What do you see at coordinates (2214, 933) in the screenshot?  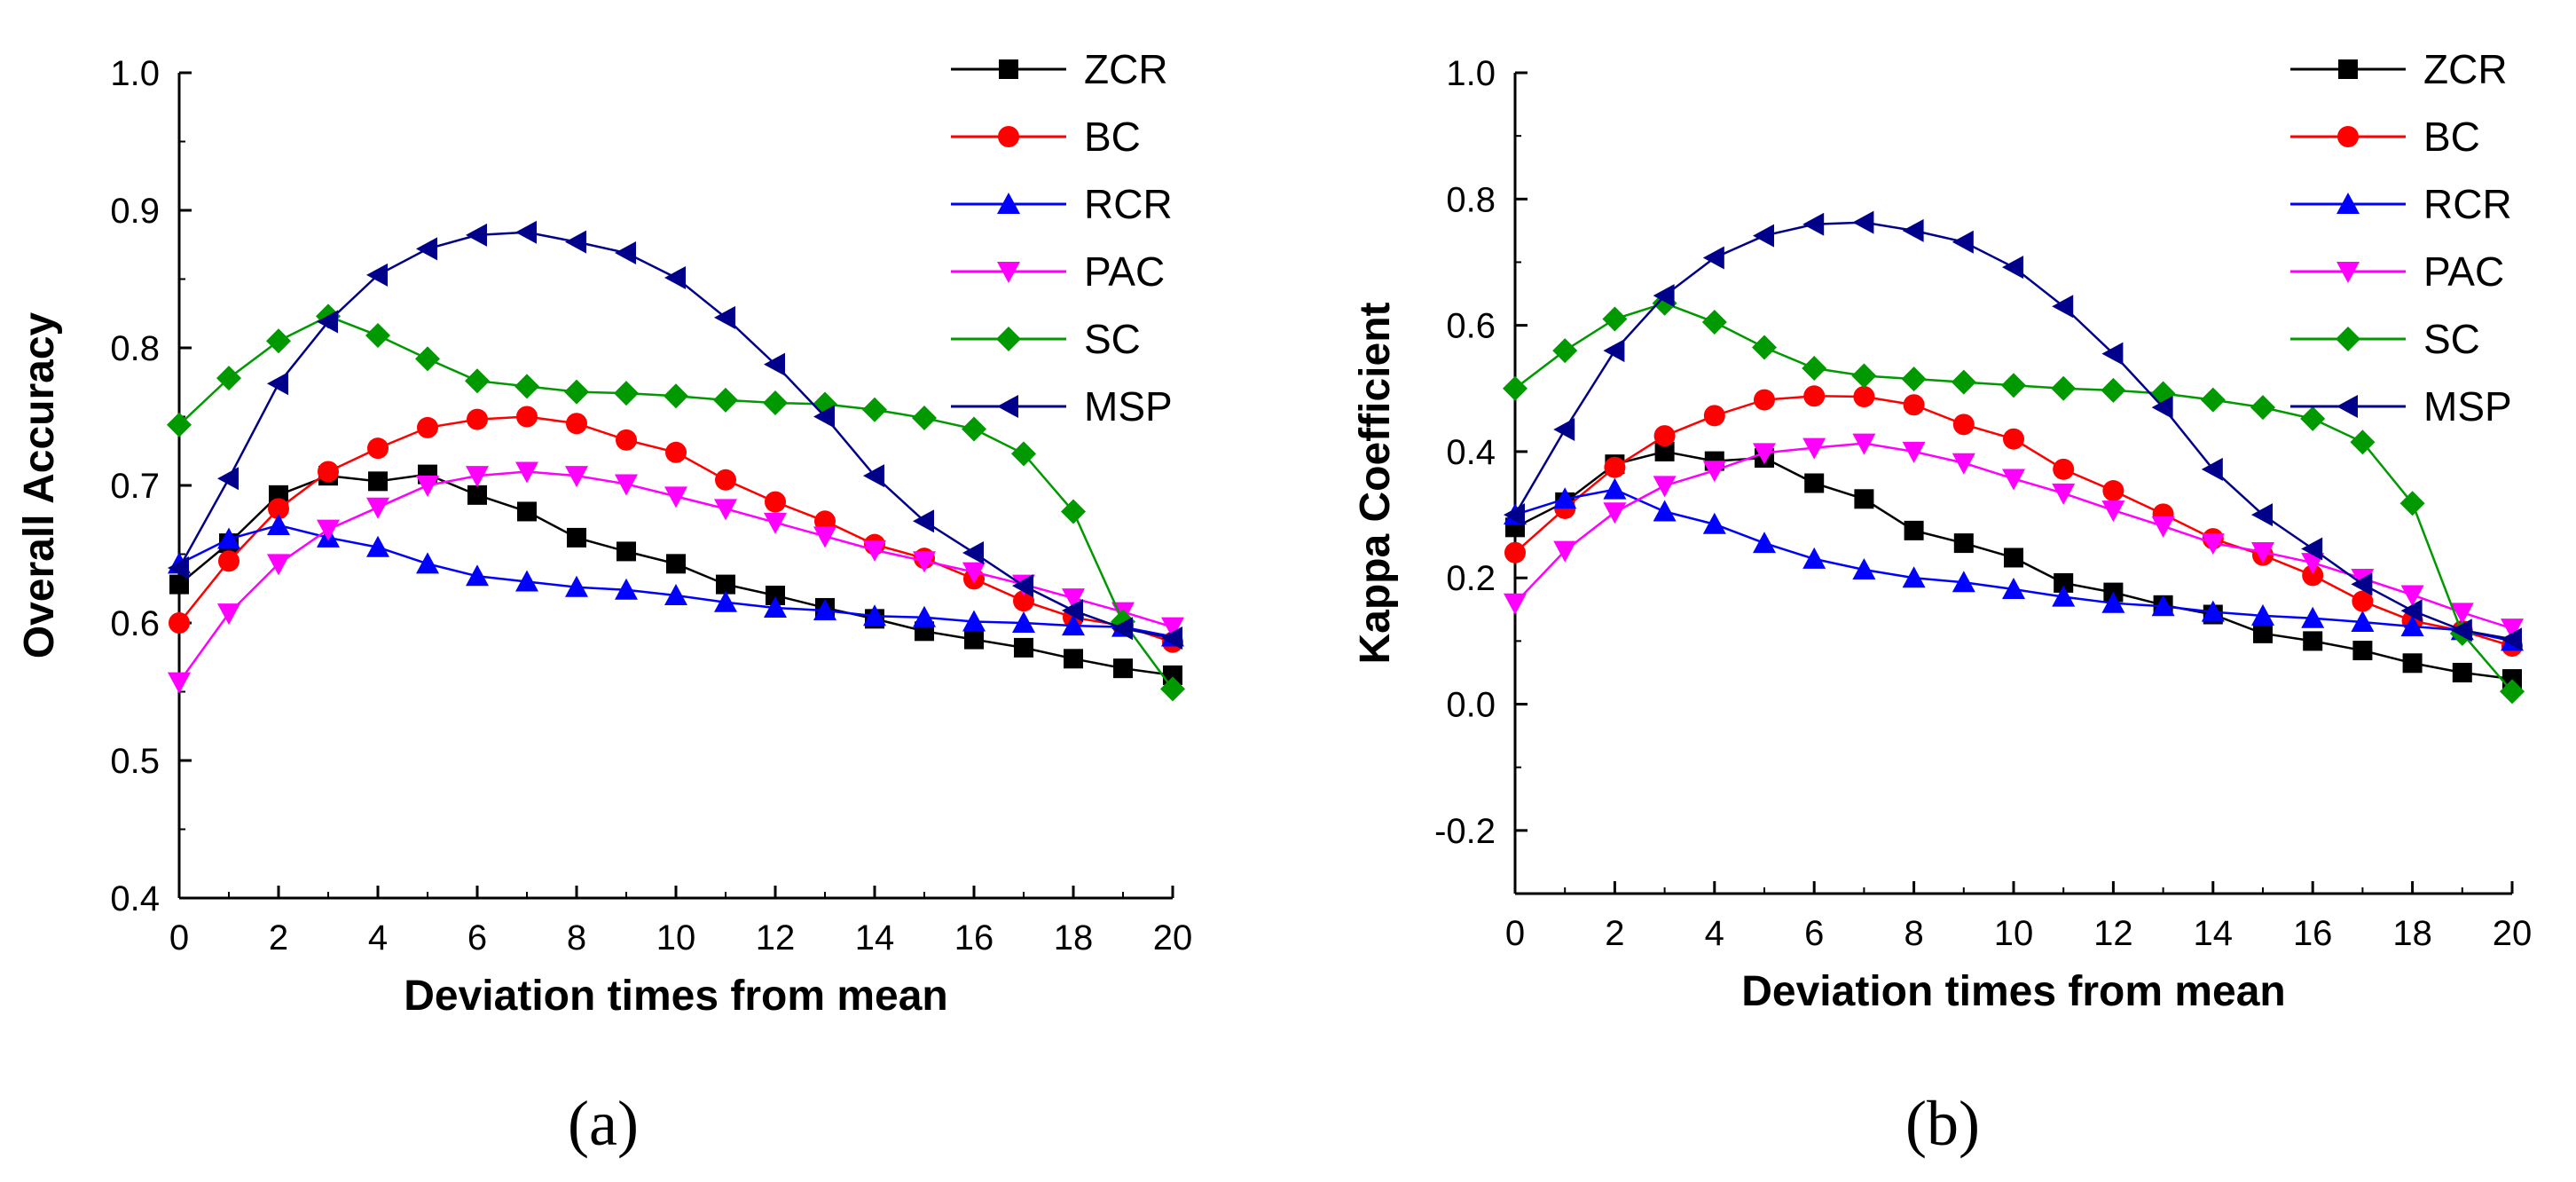 I see `x-tick-label: 14` at bounding box center [2214, 933].